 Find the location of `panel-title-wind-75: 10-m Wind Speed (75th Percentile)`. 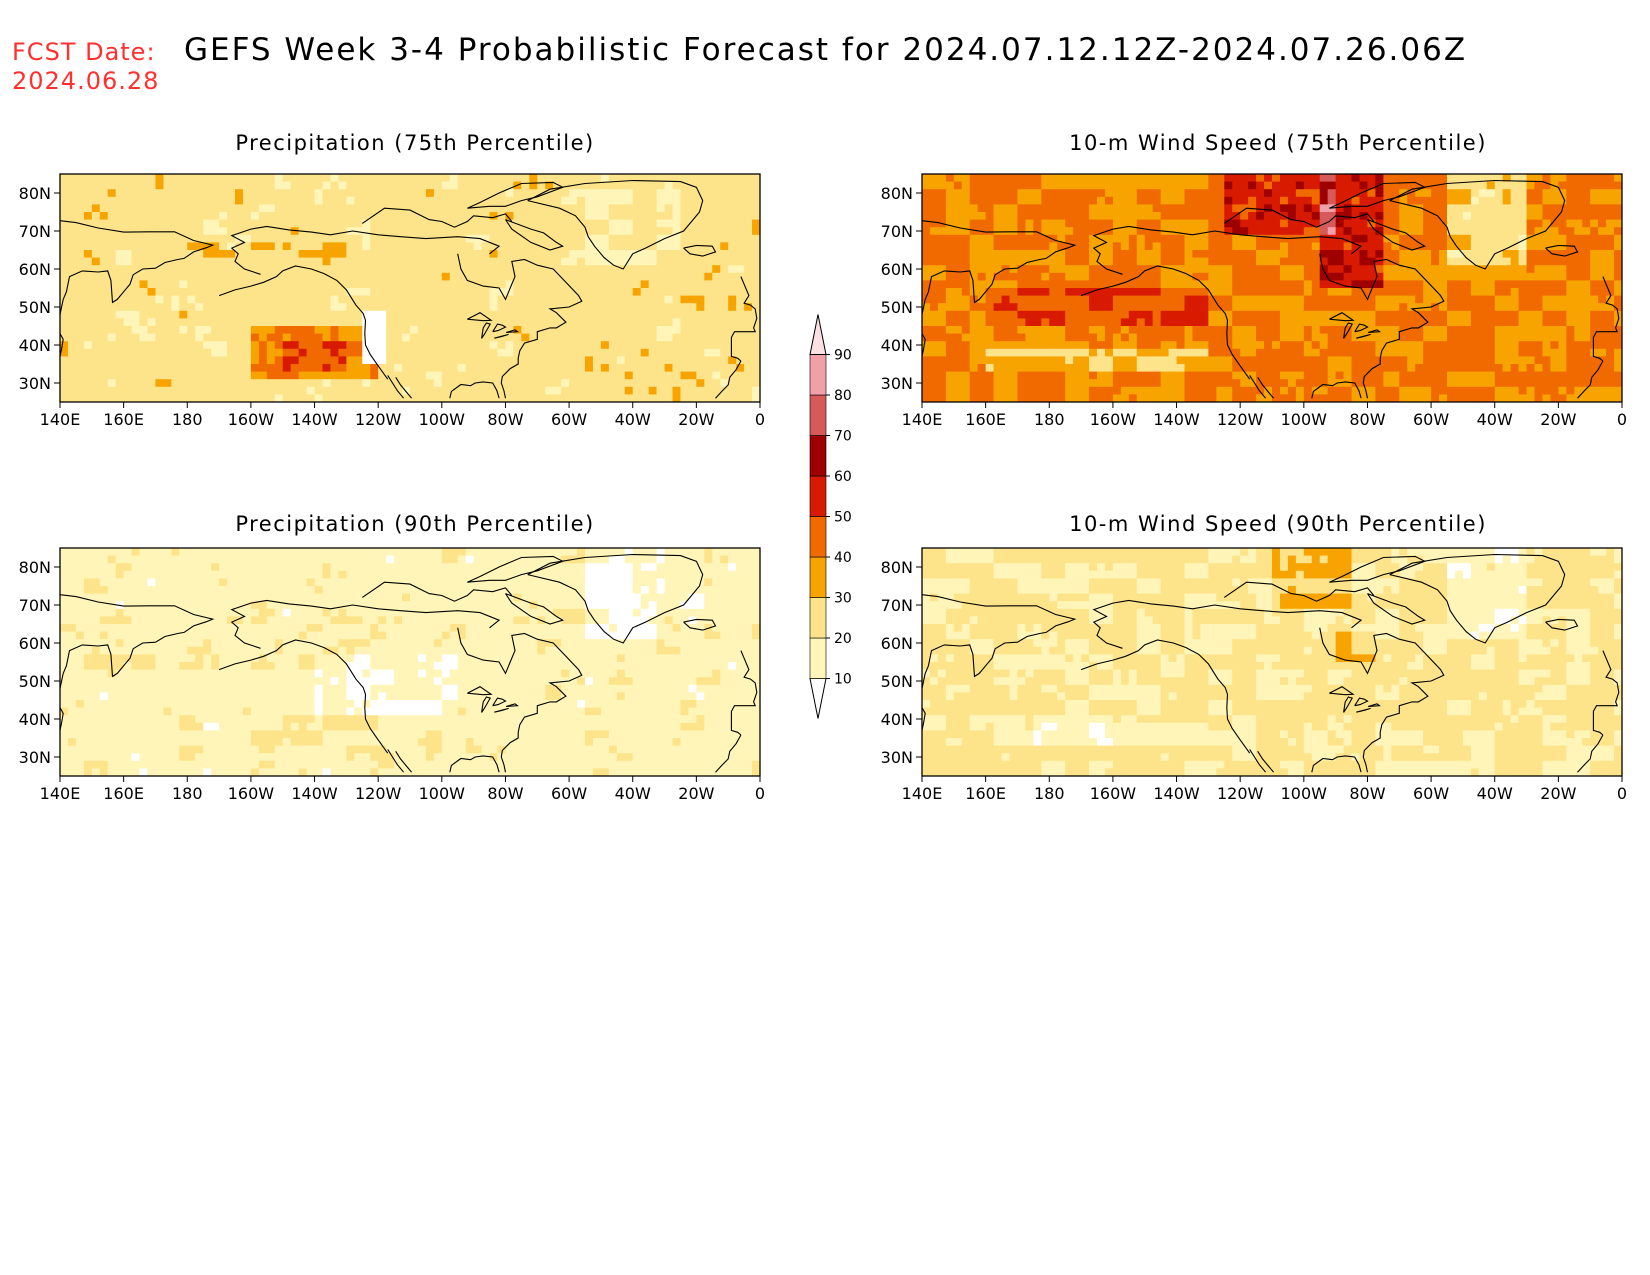

panel-title-wind-75: 10-m Wind Speed (75th Percentile) is located at coordinates (1278, 143).